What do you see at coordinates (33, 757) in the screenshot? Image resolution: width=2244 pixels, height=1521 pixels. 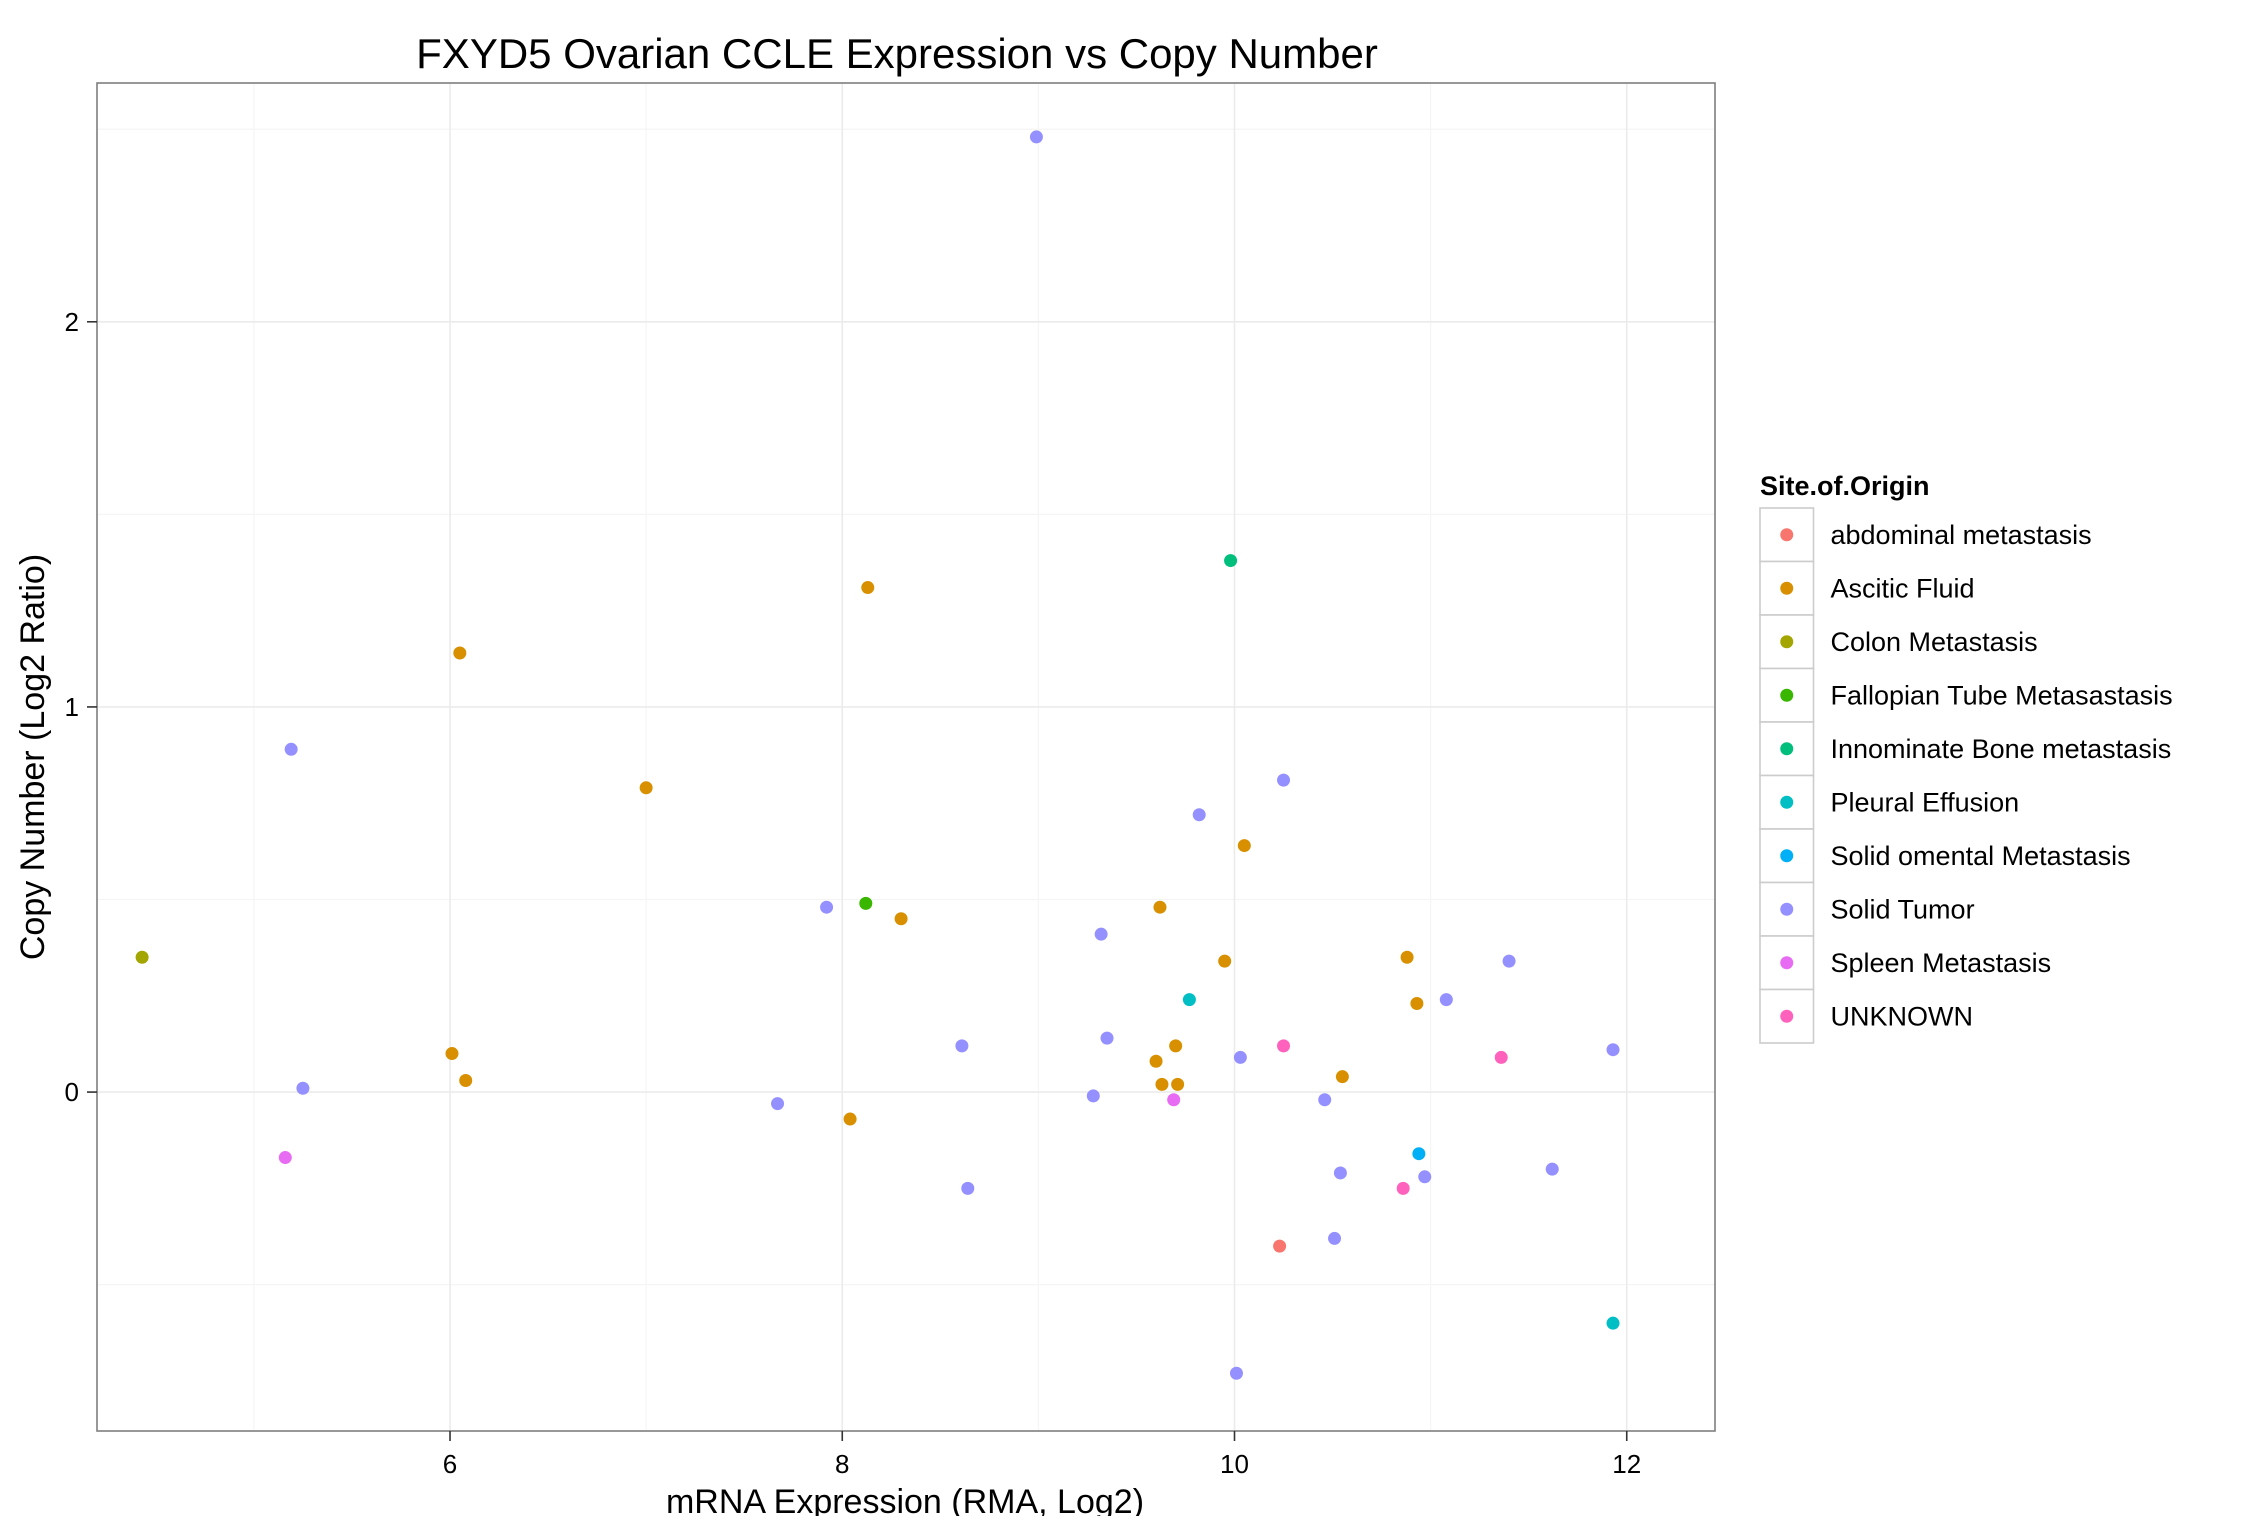 I see `y-axis-label: Copy Number (Log2 Ratio)` at bounding box center [33, 757].